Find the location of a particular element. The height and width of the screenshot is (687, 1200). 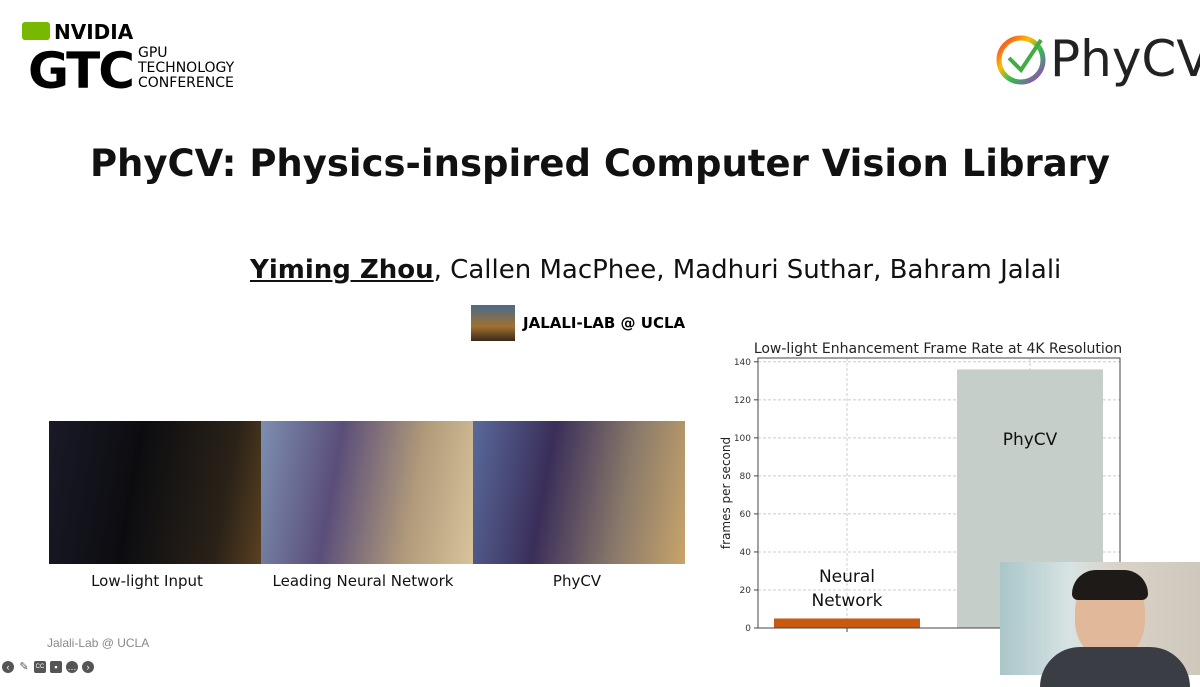

next-icon: › is located at coordinates (88, 667).